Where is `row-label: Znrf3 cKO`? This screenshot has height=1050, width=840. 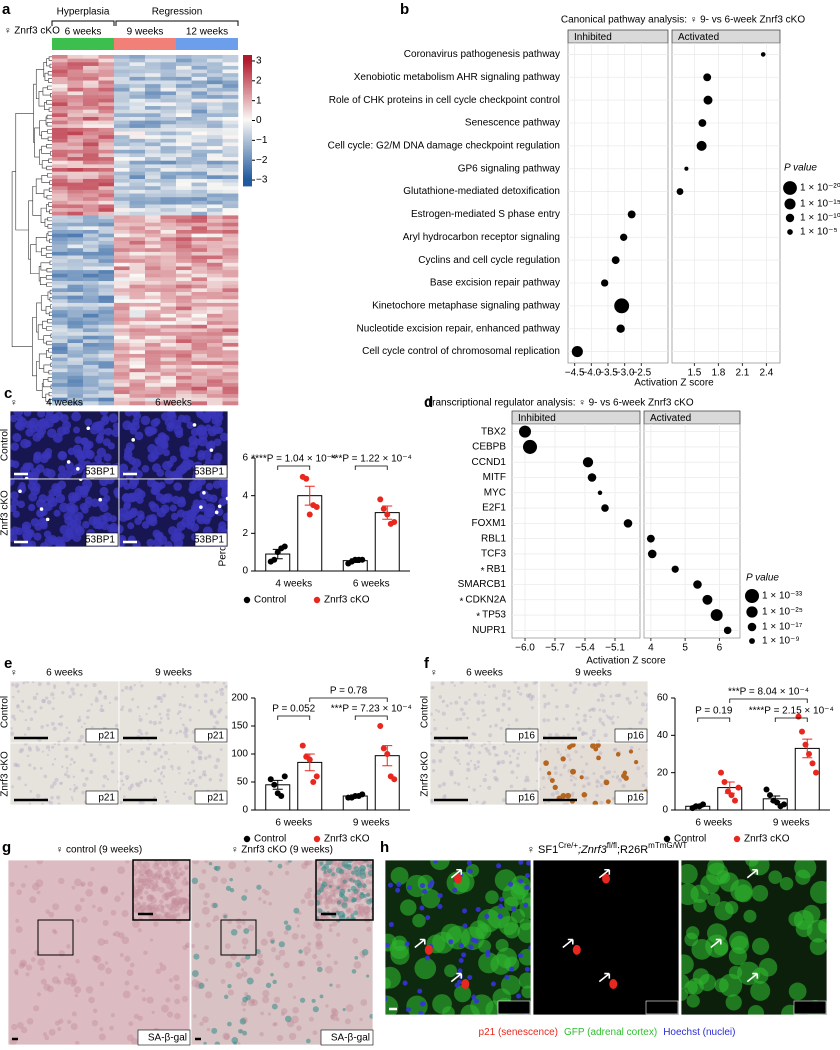 row-label: Znrf3 cKO is located at coordinates (425, 774).